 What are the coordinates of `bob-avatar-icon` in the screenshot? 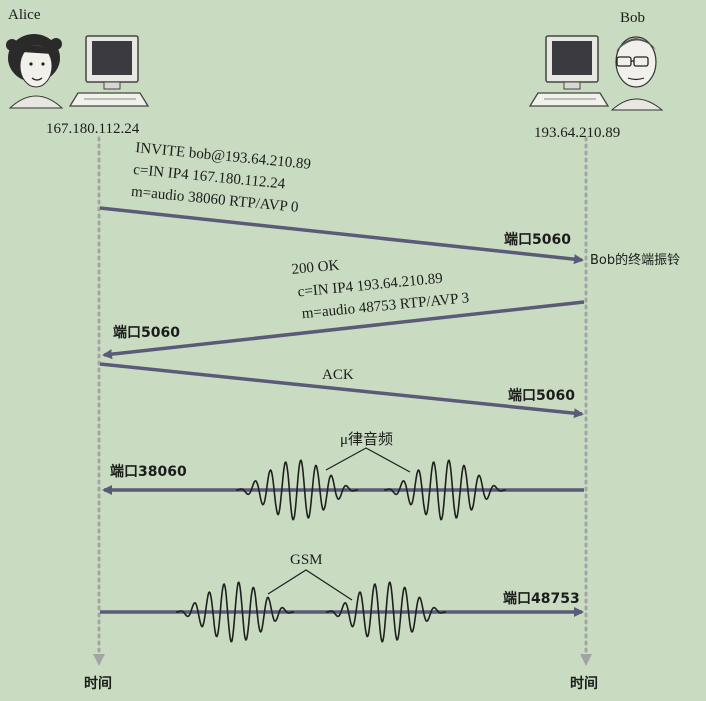 It's located at (637, 73).